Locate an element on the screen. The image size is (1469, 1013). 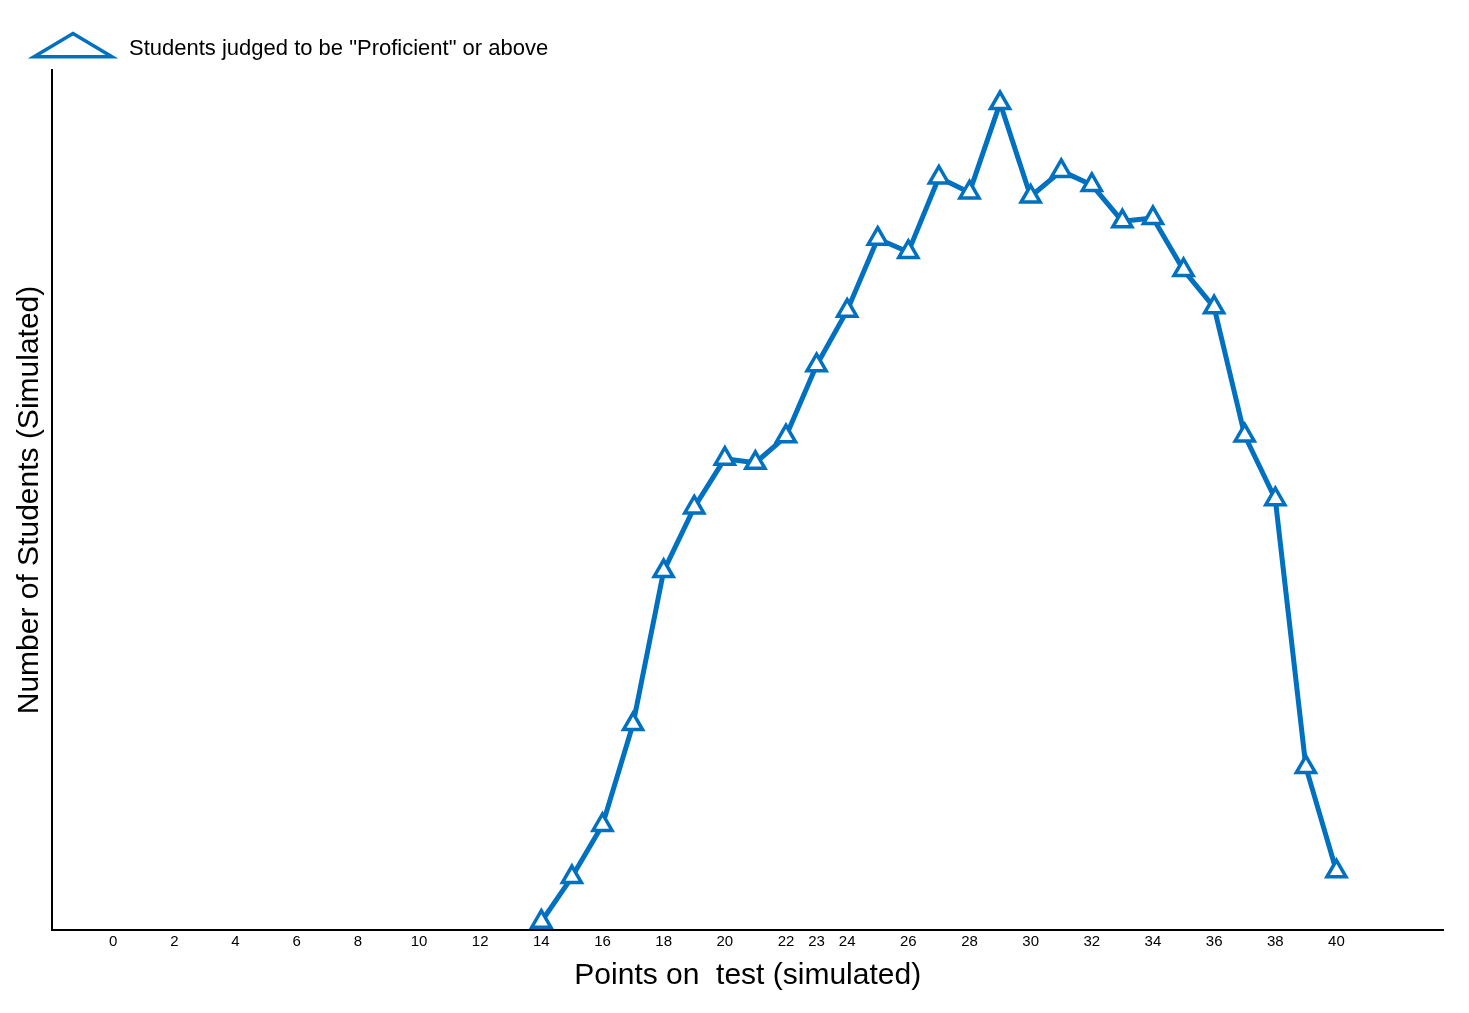
x-tick-label: 30 is located at coordinates (1030, 941).